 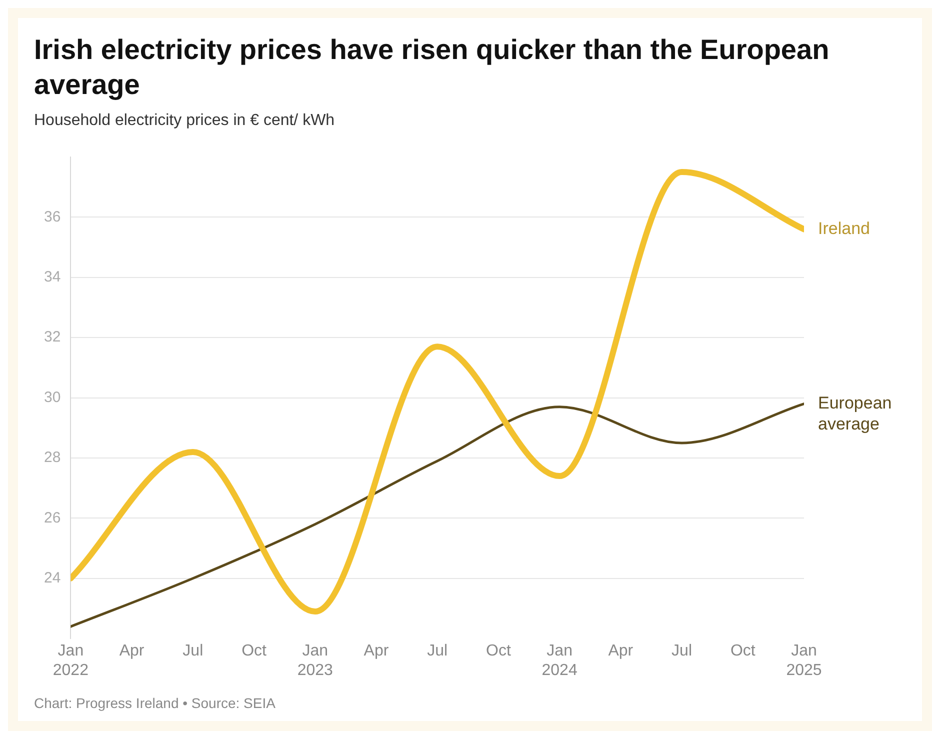 What do you see at coordinates (804, 660) in the screenshot?
I see `x-tick-label: Jan 2025` at bounding box center [804, 660].